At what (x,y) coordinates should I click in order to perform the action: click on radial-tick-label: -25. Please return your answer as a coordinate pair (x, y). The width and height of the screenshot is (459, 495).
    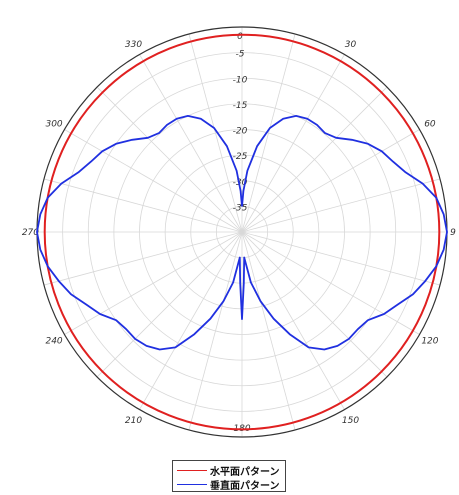
    Looking at the image, I should click on (240, 157).